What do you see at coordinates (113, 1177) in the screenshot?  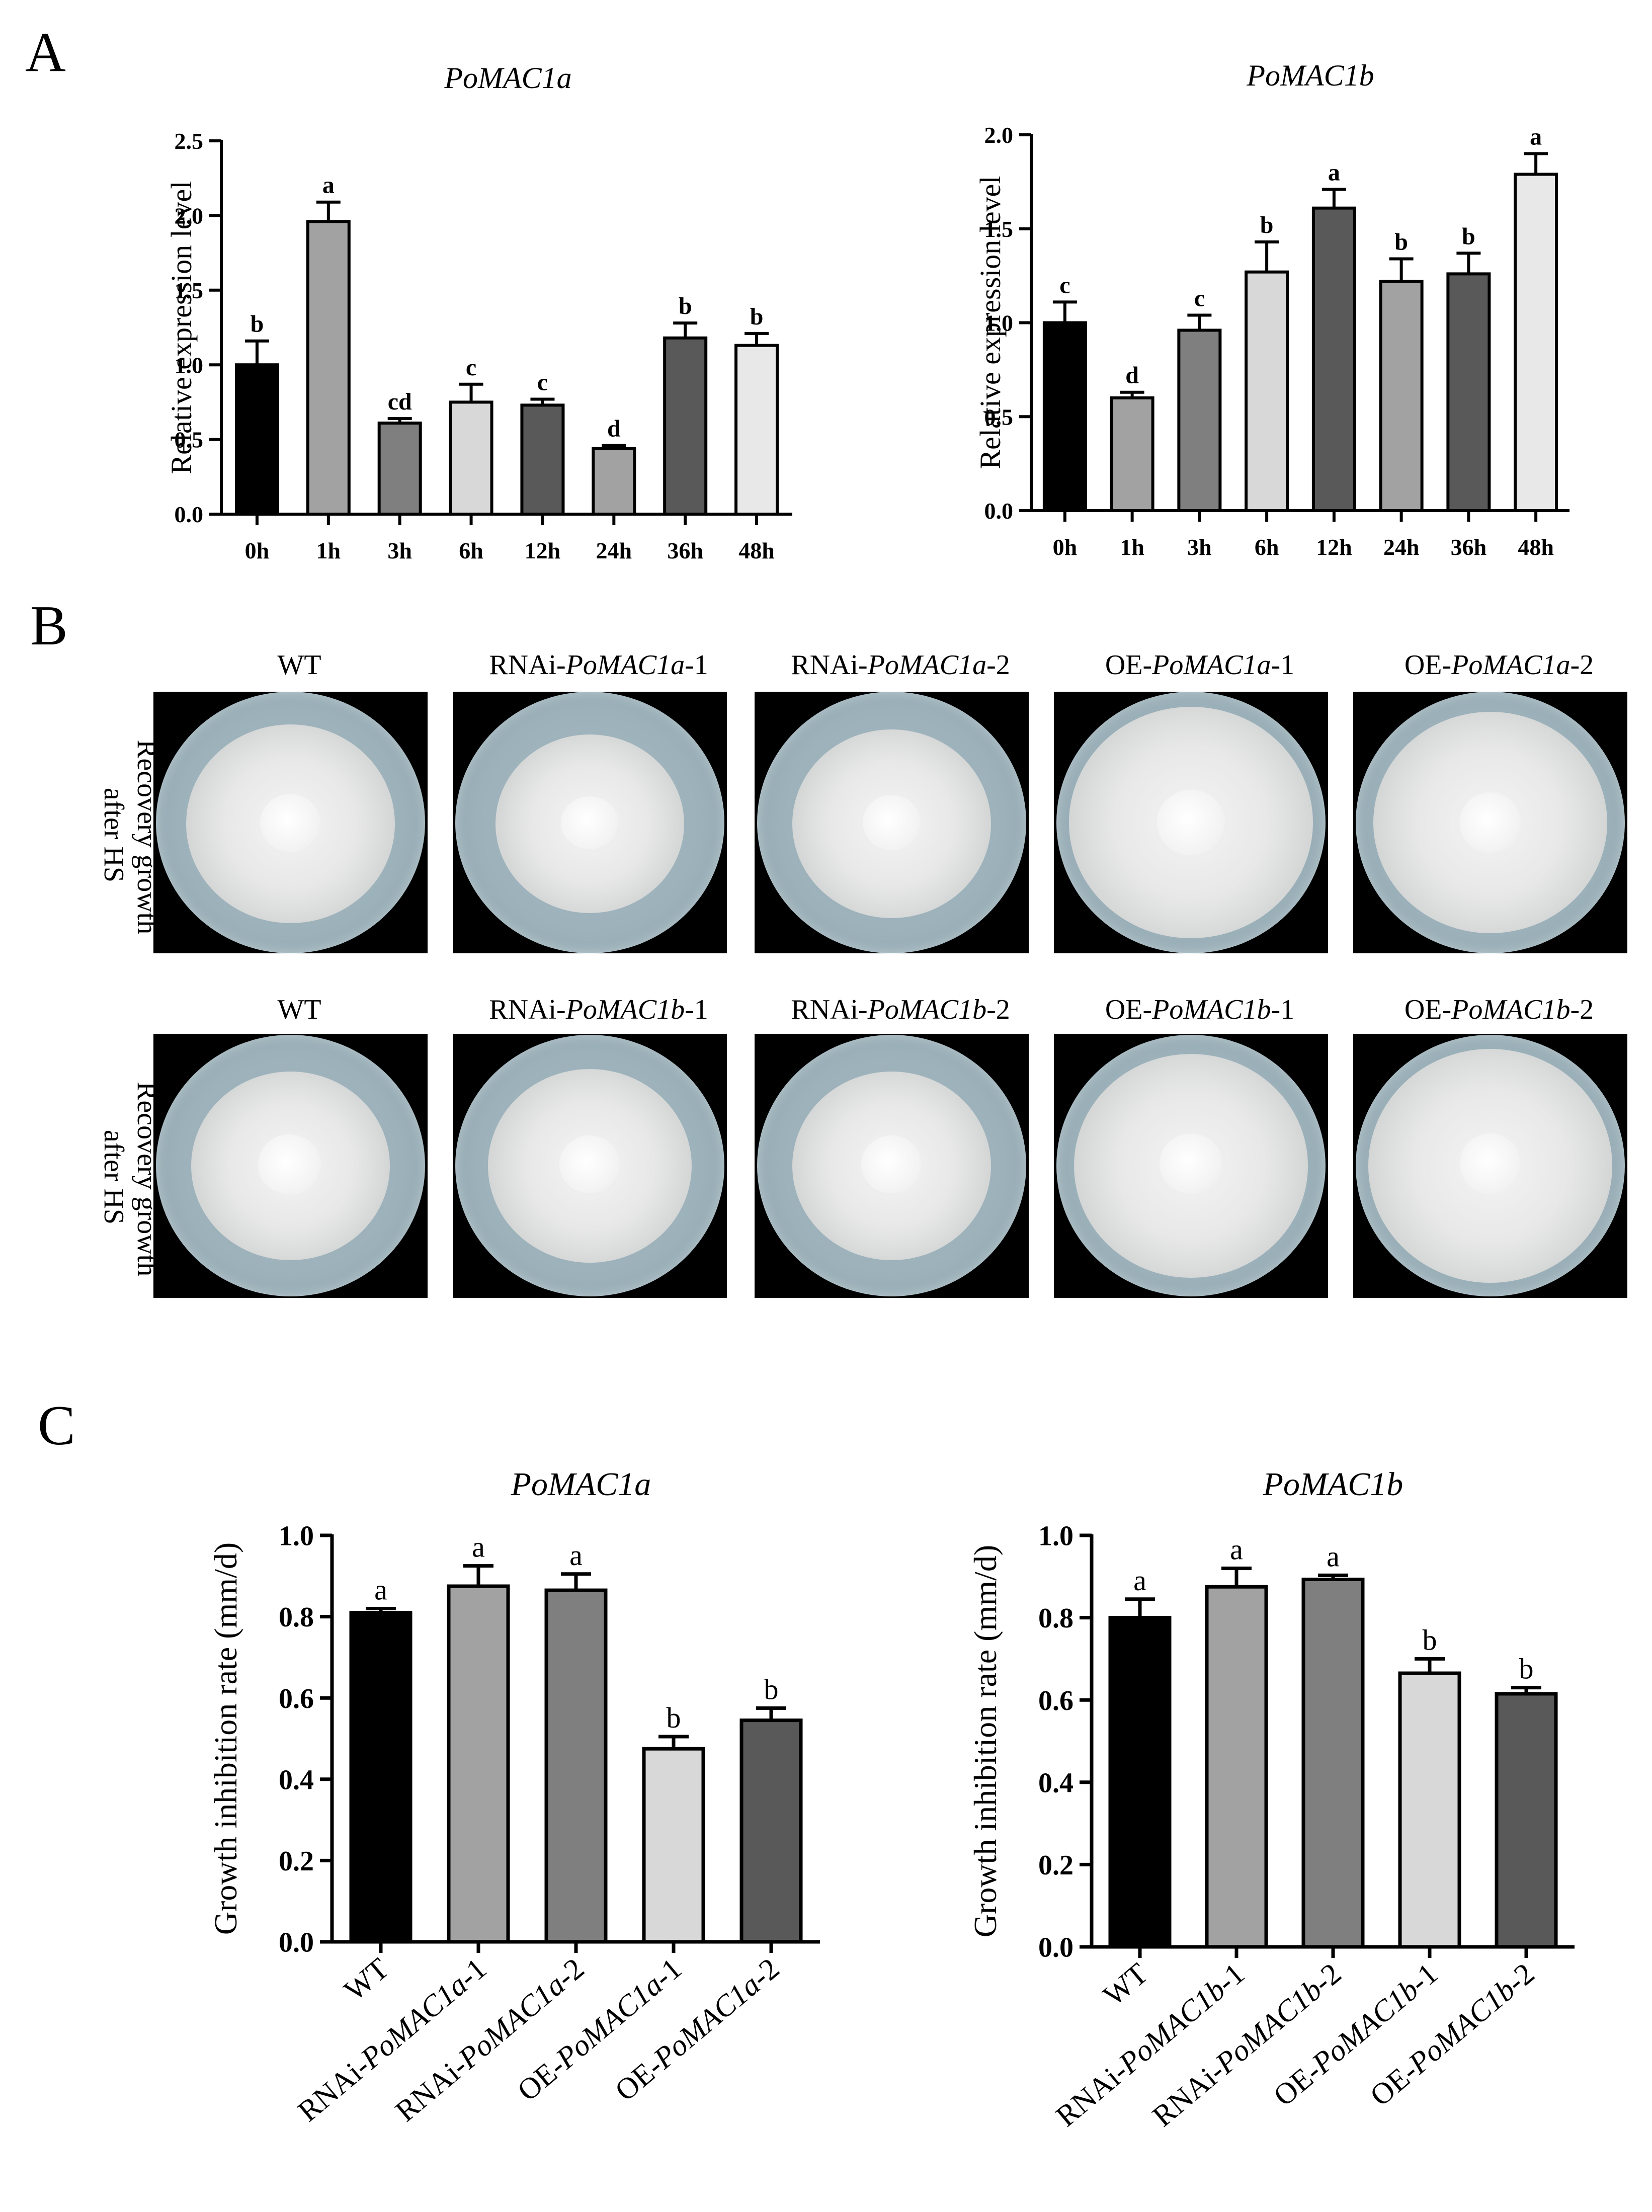 I see `row-label-2-line2: after HS` at bounding box center [113, 1177].